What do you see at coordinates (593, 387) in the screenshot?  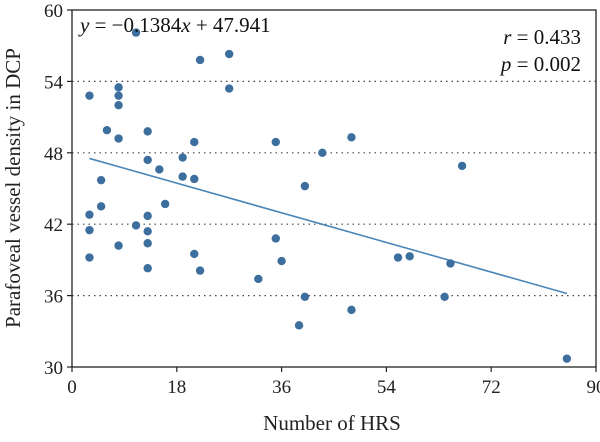 I see `x-tick-label: 90` at bounding box center [593, 387].